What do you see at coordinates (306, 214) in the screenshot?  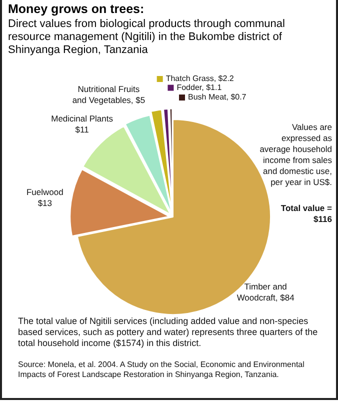 I see `text: Total value = $116` at bounding box center [306, 214].